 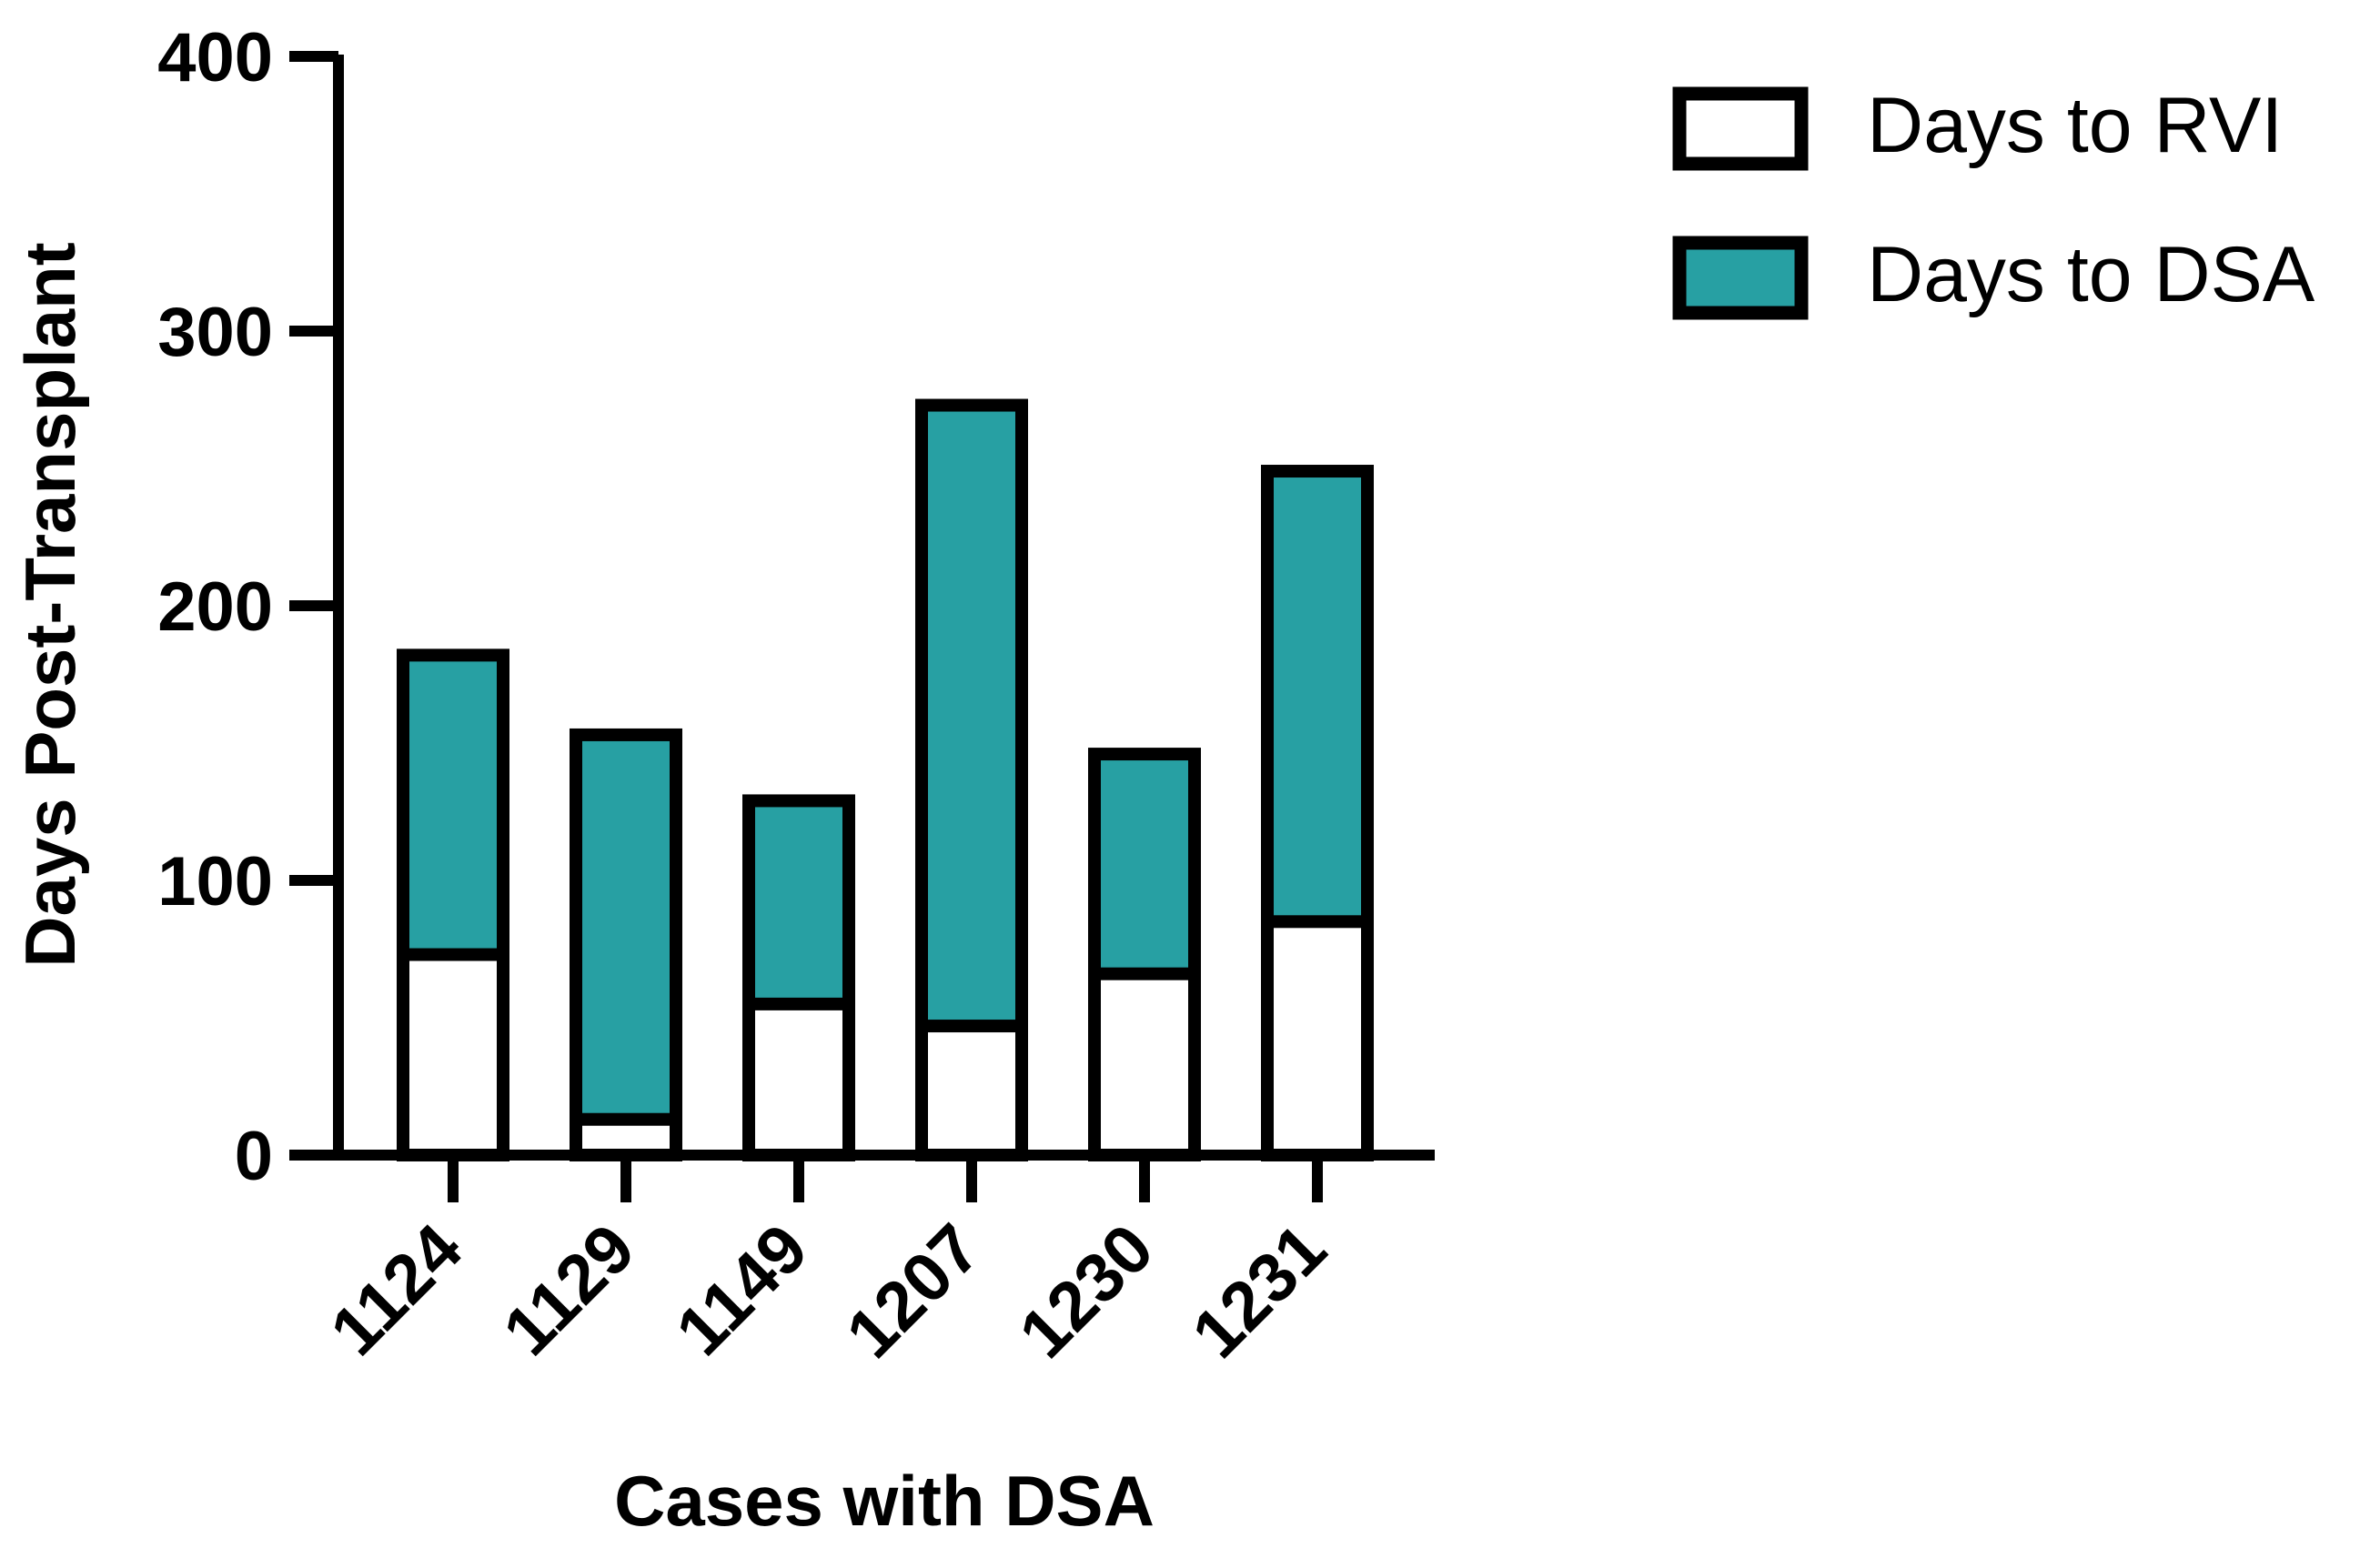 I want to click on x-tick-label: 1207, so click(x=913, y=1291).